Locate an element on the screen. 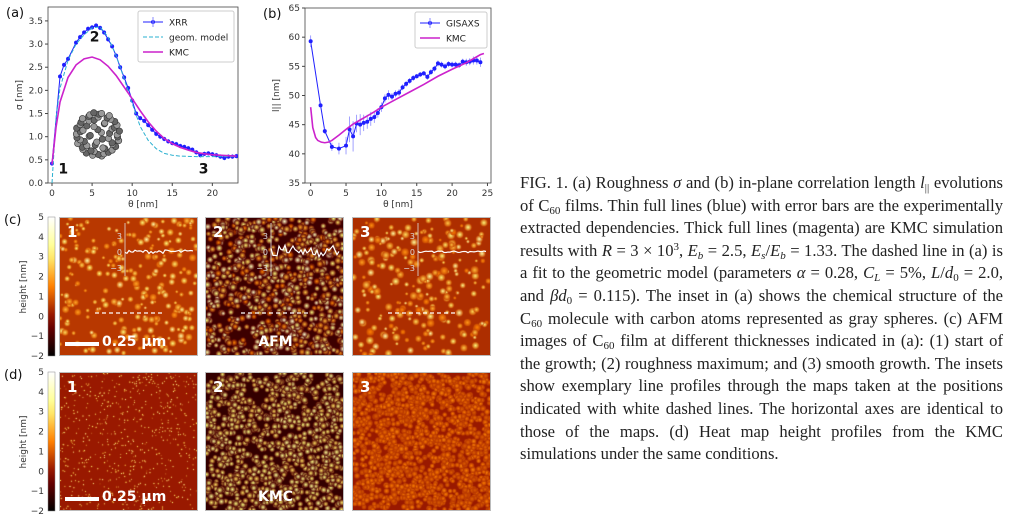 Image resolution: width=1024 pixels, height=523 pixels. x-axis-label: θ [nm] is located at coordinates (143, 205).